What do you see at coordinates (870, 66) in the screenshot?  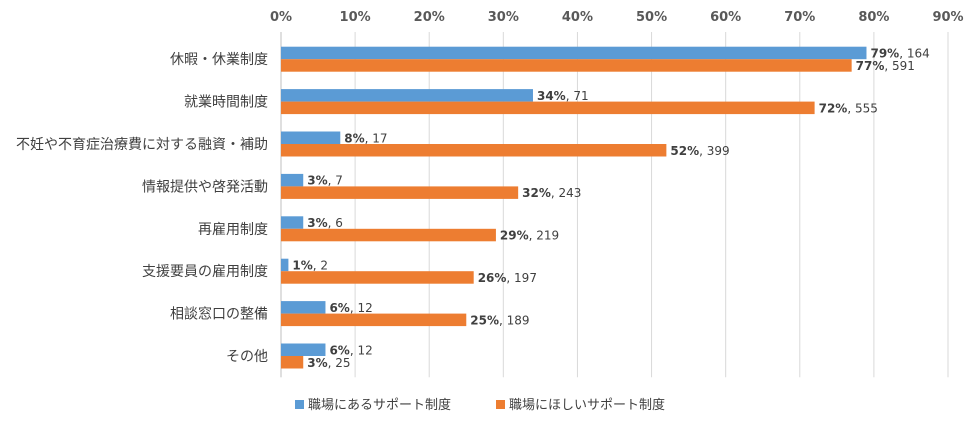 I see `data-label-percent: 77%` at bounding box center [870, 66].